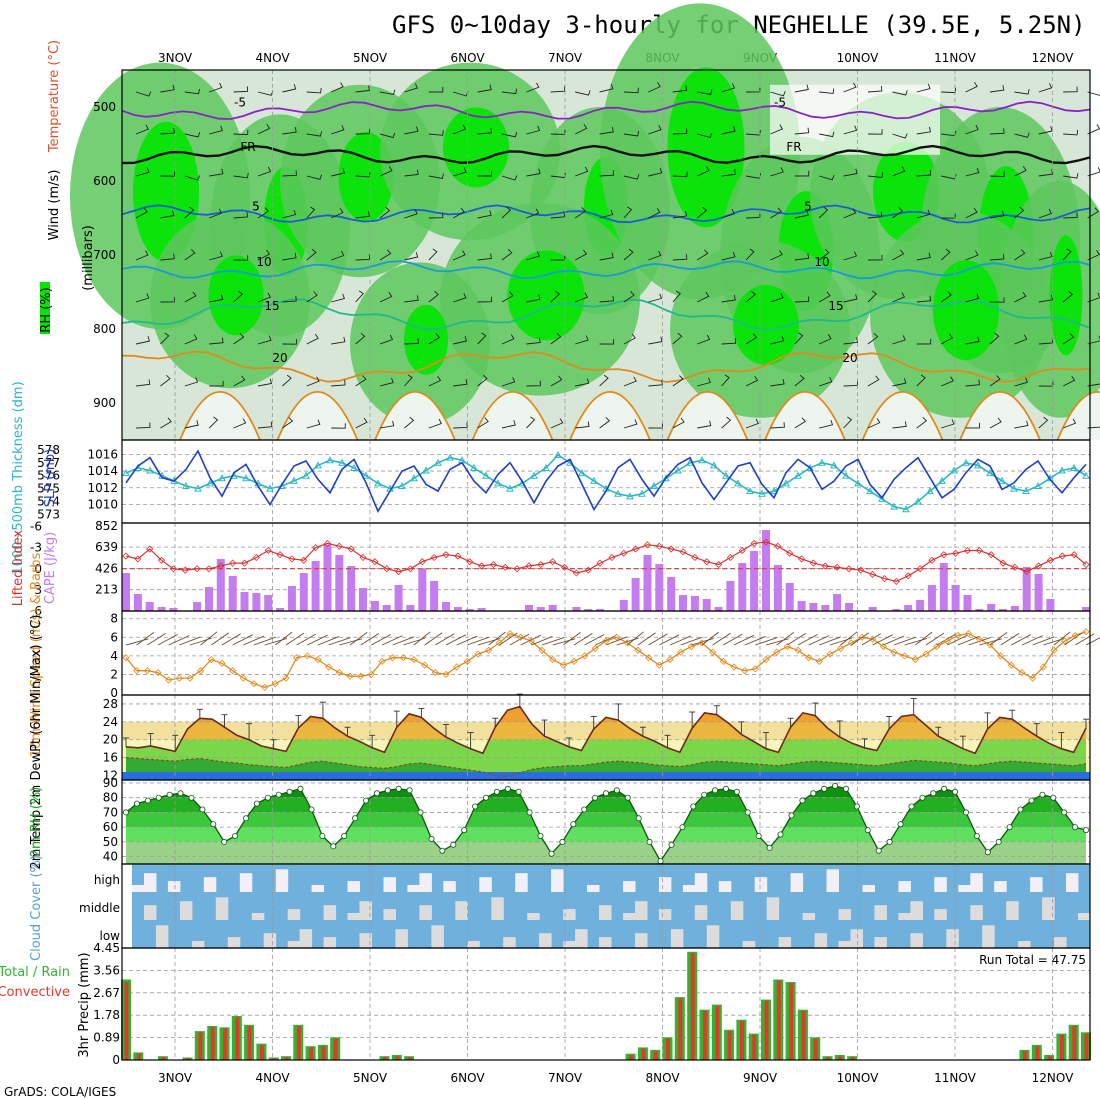 The height and width of the screenshot is (1100, 1100). What do you see at coordinates (272, 58) in the screenshot?
I see `top-date-label: 4NOV` at bounding box center [272, 58].